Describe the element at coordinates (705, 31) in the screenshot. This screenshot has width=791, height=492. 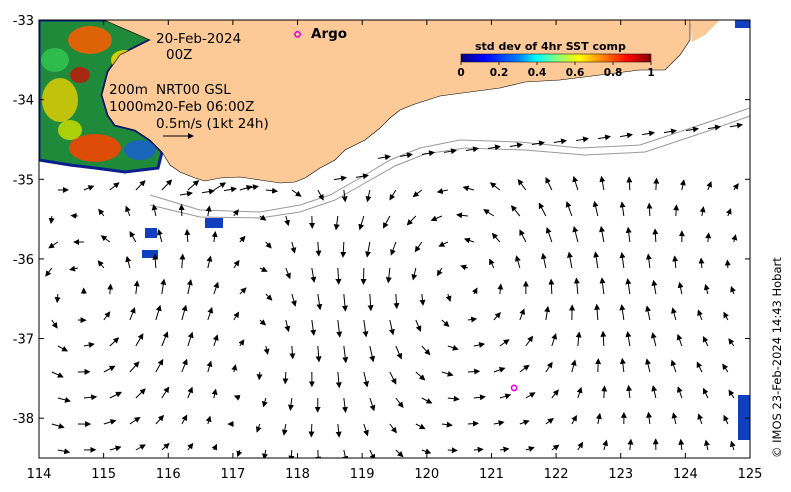
I see `land-mass` at that location.